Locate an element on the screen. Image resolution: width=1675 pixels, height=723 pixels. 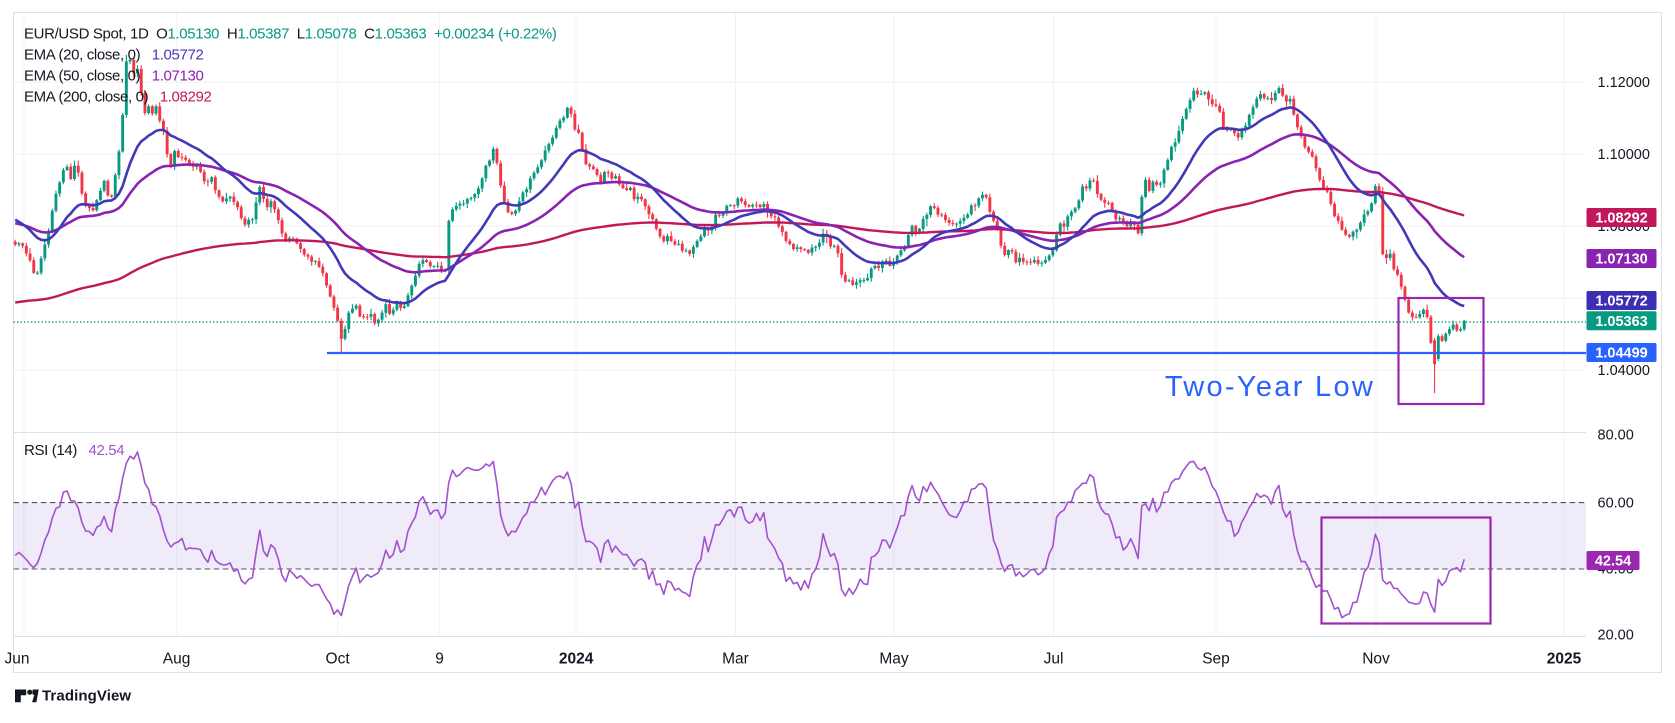
svg-text: 1.07130 is located at coordinates (1621, 260).